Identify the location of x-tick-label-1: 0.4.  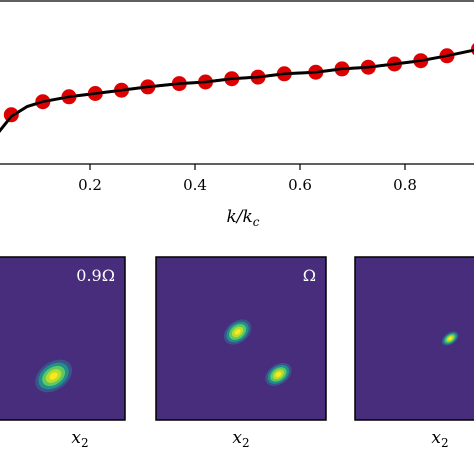
(195, 185).